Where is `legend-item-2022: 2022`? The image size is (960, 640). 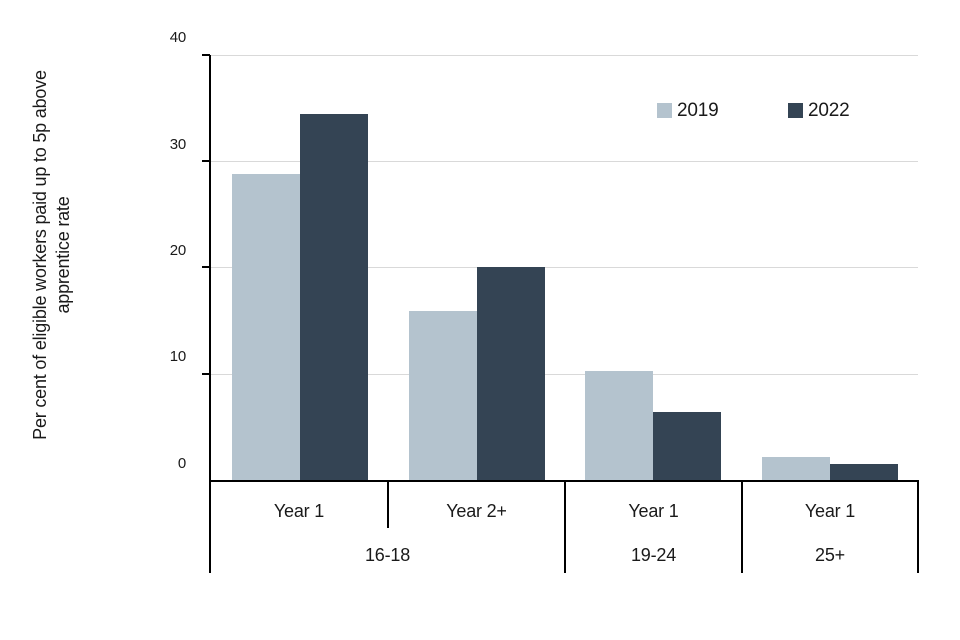 legend-item-2022: 2022 is located at coordinates (819, 110).